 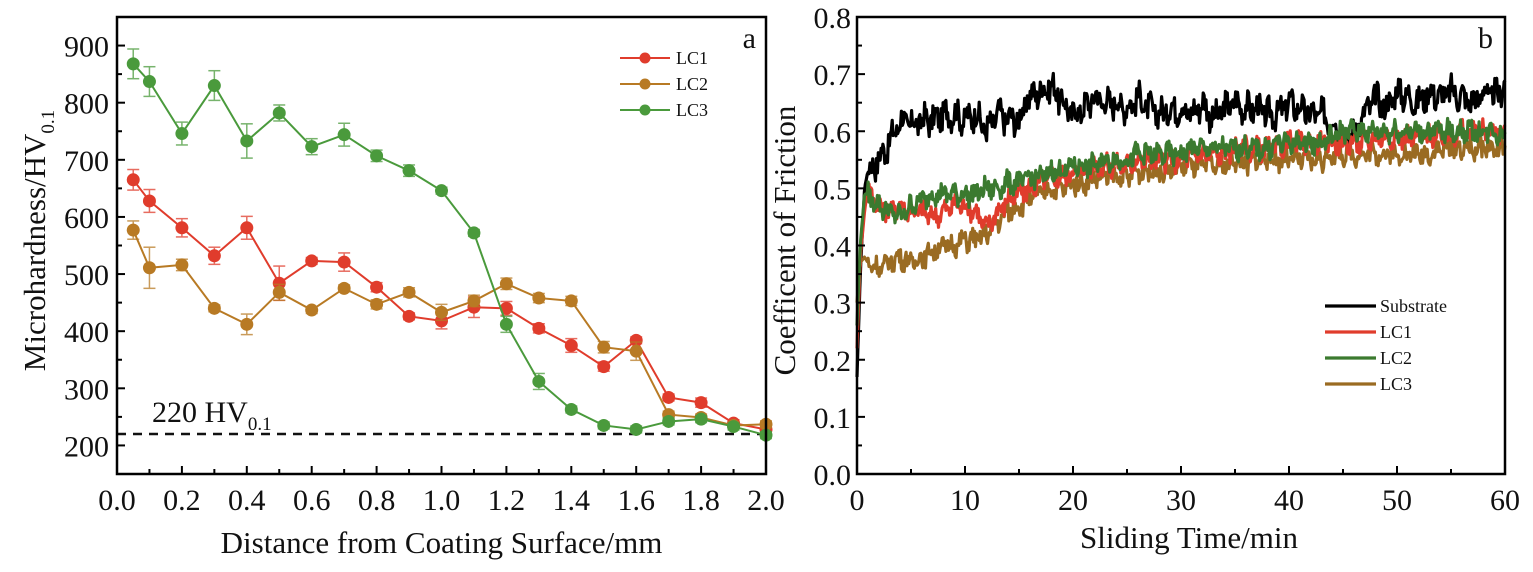 What do you see at coordinates (260, 424) in the screenshot?
I see `panel-a-threshold-annotation-subscript: 0.1` at bounding box center [260, 424].